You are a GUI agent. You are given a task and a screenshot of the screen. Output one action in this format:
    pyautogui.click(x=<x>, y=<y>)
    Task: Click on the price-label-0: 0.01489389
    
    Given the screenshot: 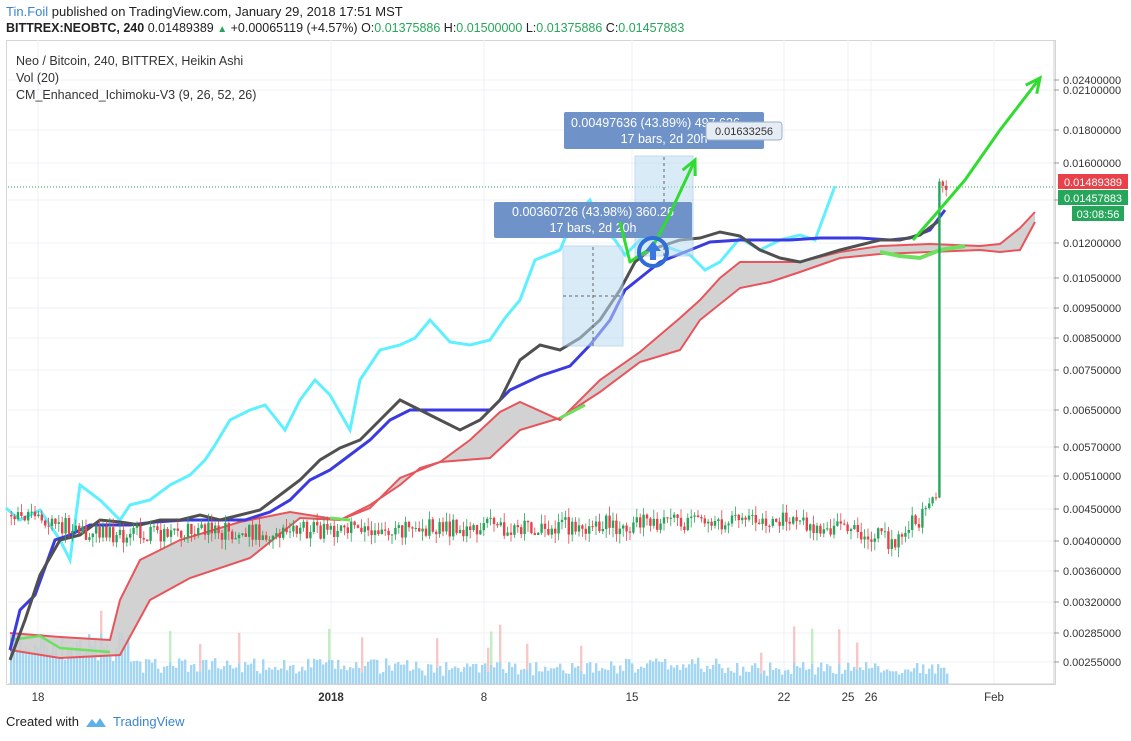 What is the action you would take?
    pyautogui.click(x=1093, y=181)
    